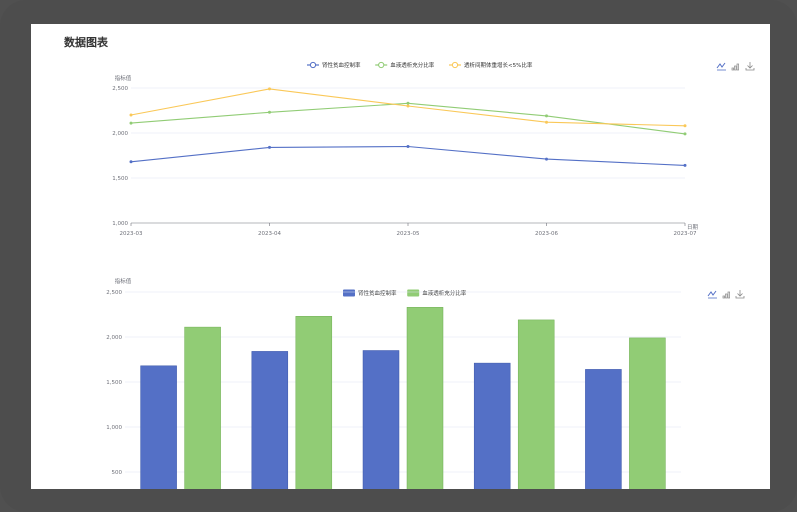  Describe the element at coordinates (131, 234) in the screenshot. I see `x-tick-label: 2023-03` at that location.